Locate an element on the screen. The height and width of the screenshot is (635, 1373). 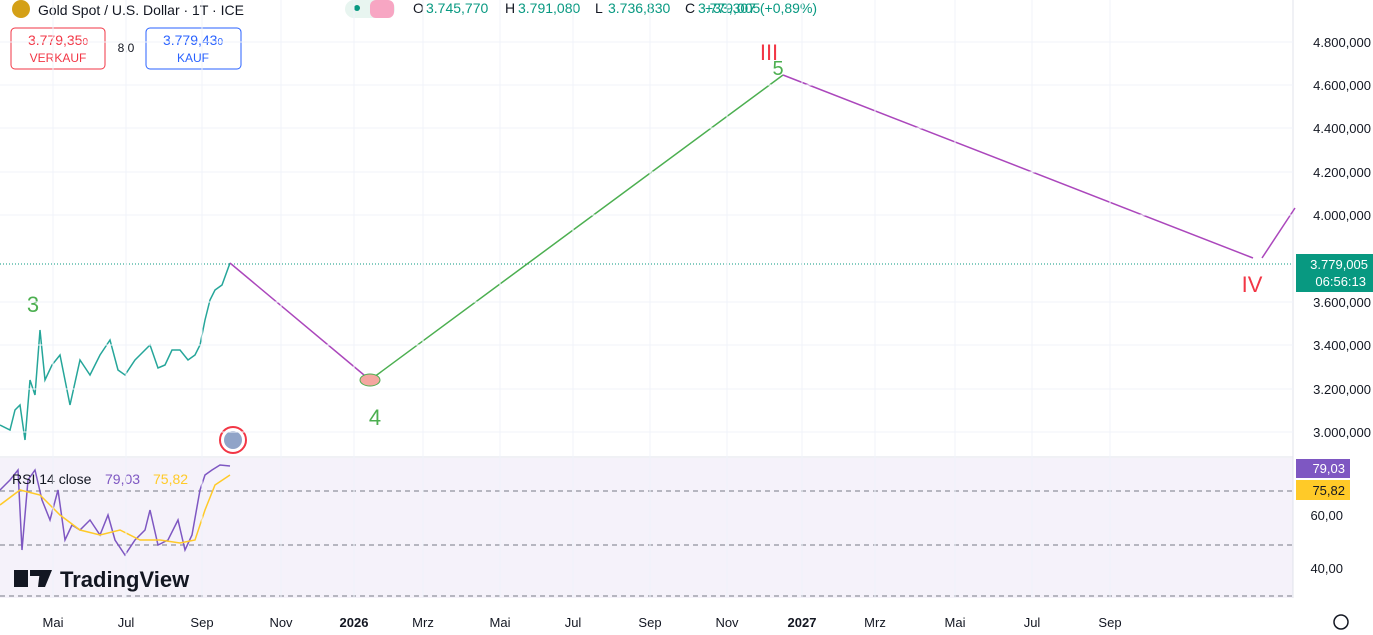
wave-label: IV is located at coordinates (1252, 284).